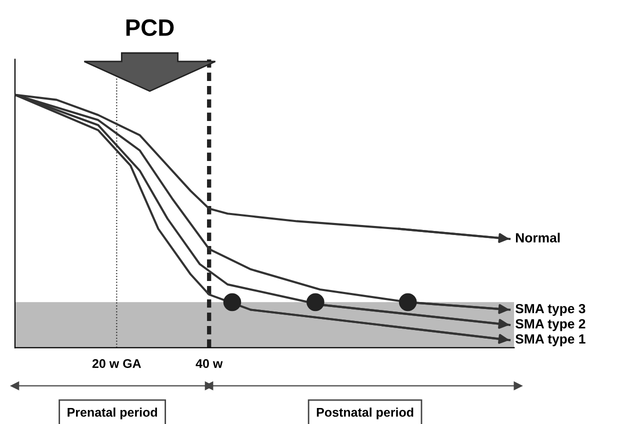 Image resolution: width=624 pixels, height=424 pixels. I want to click on legend-label: Normal, so click(538, 237).